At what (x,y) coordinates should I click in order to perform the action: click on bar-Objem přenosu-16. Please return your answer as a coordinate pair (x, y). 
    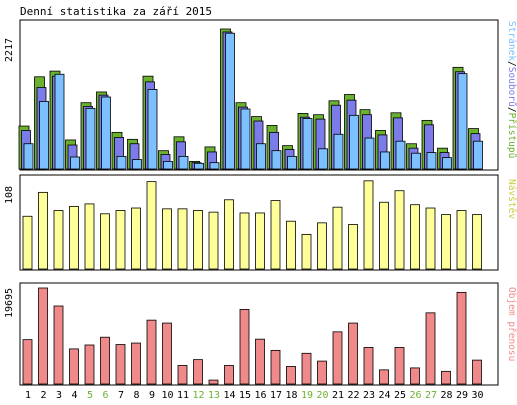
    Looking at the image, I should click on (260, 361).